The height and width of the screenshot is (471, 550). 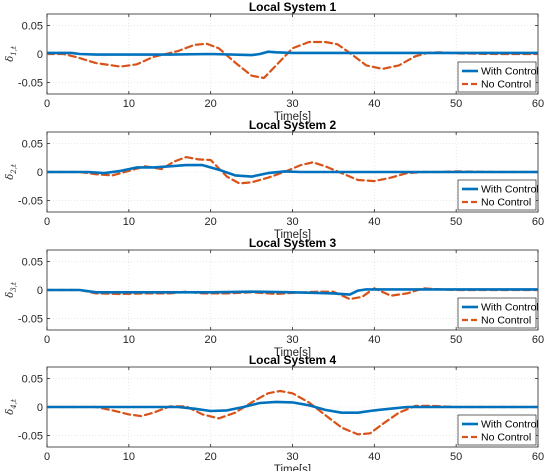 What do you see at coordinates (14, 51) in the screenshot?
I see `y-axis-label-subscript: 1,t` at bounding box center [14, 51].